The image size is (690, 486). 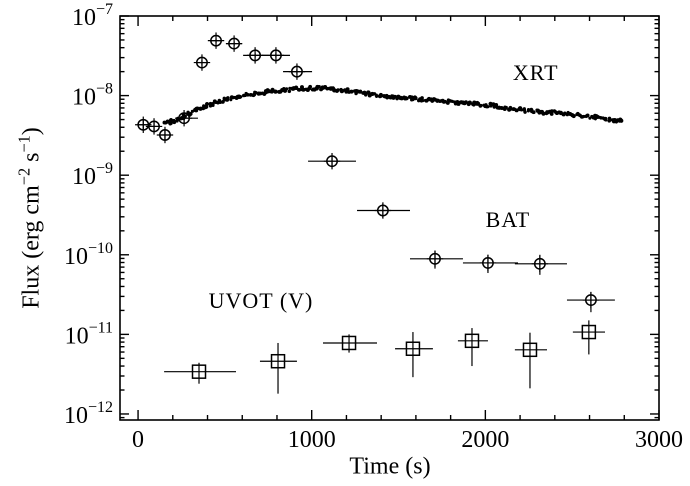 I want to click on x-tick-label: 0, so click(x=138, y=440).